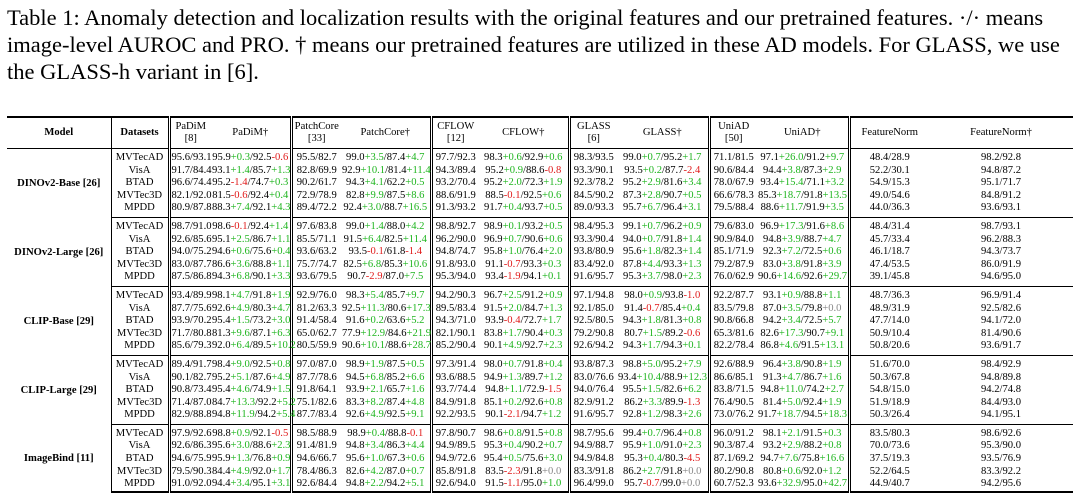 This screenshot has height=493, width=1080. What do you see at coordinates (802, 321) in the screenshot?
I see `result-cell: 94.2+3.4/72.5+5.7` at bounding box center [802, 321].